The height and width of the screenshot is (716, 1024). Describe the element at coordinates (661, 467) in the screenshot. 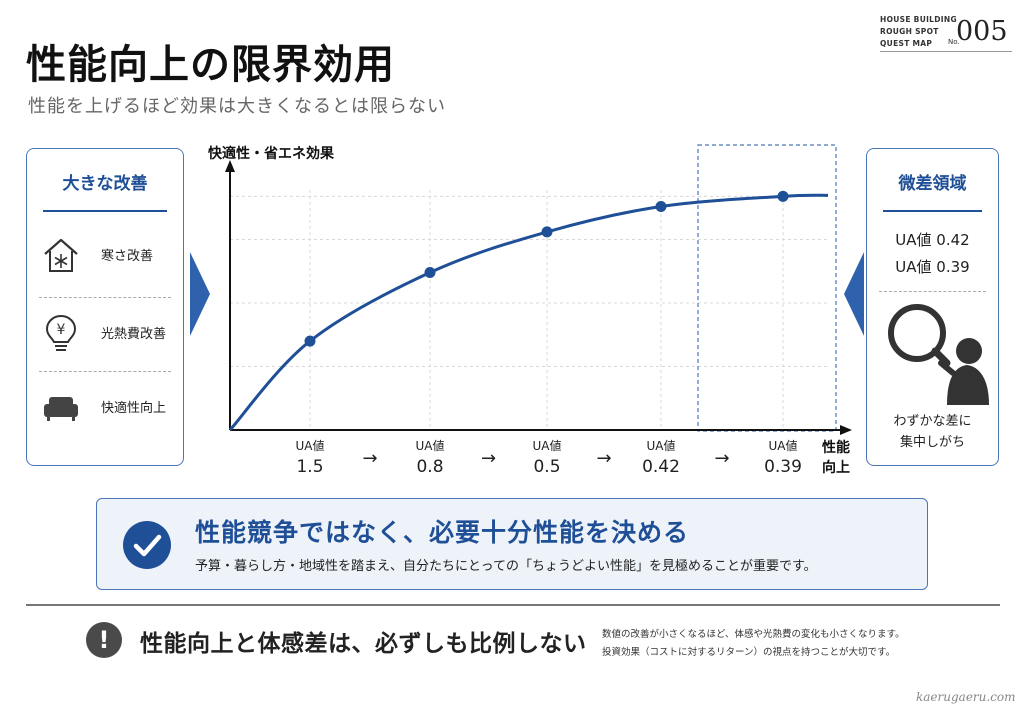

I see `tick-label: 0.42` at that location.